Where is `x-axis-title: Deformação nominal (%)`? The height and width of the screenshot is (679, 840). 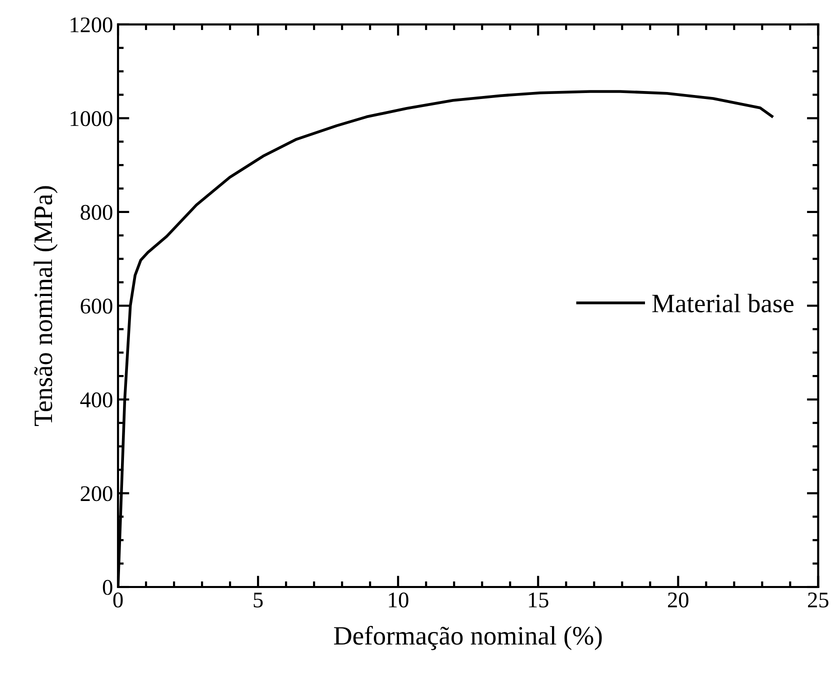 x-axis-title: Deformação nominal (%) is located at coordinates (468, 638).